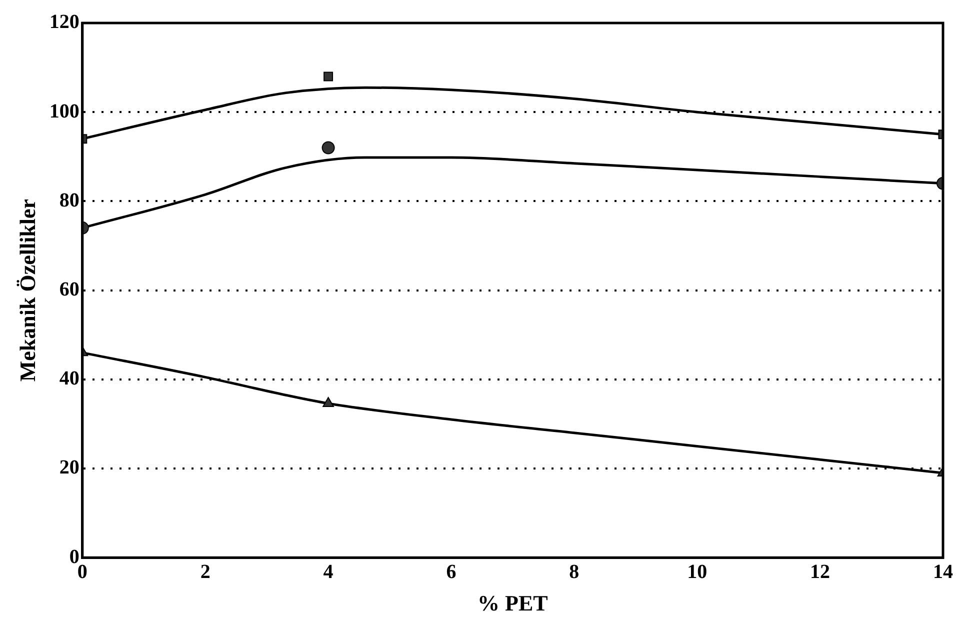 The width and height of the screenshot is (964, 634). I want to click on x-tick-label: 14, so click(943, 571).